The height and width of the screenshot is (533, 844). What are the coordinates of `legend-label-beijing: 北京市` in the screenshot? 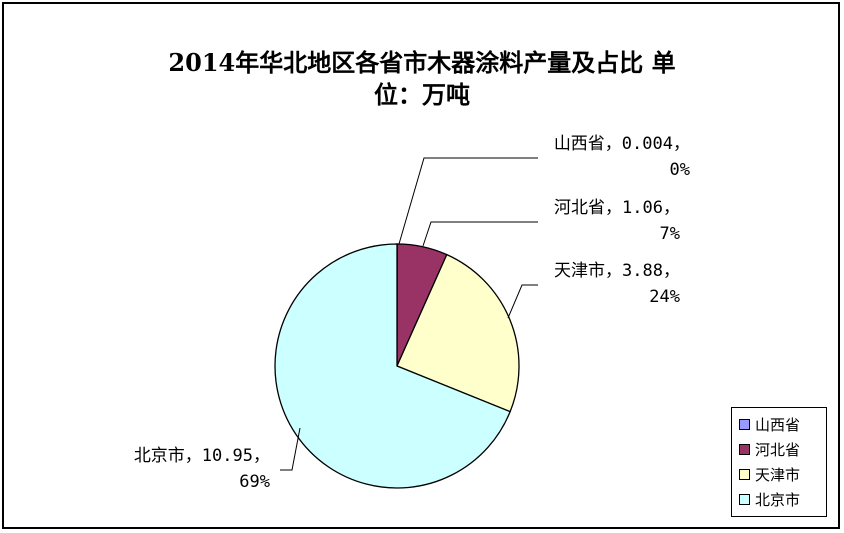 It's located at (778, 499).